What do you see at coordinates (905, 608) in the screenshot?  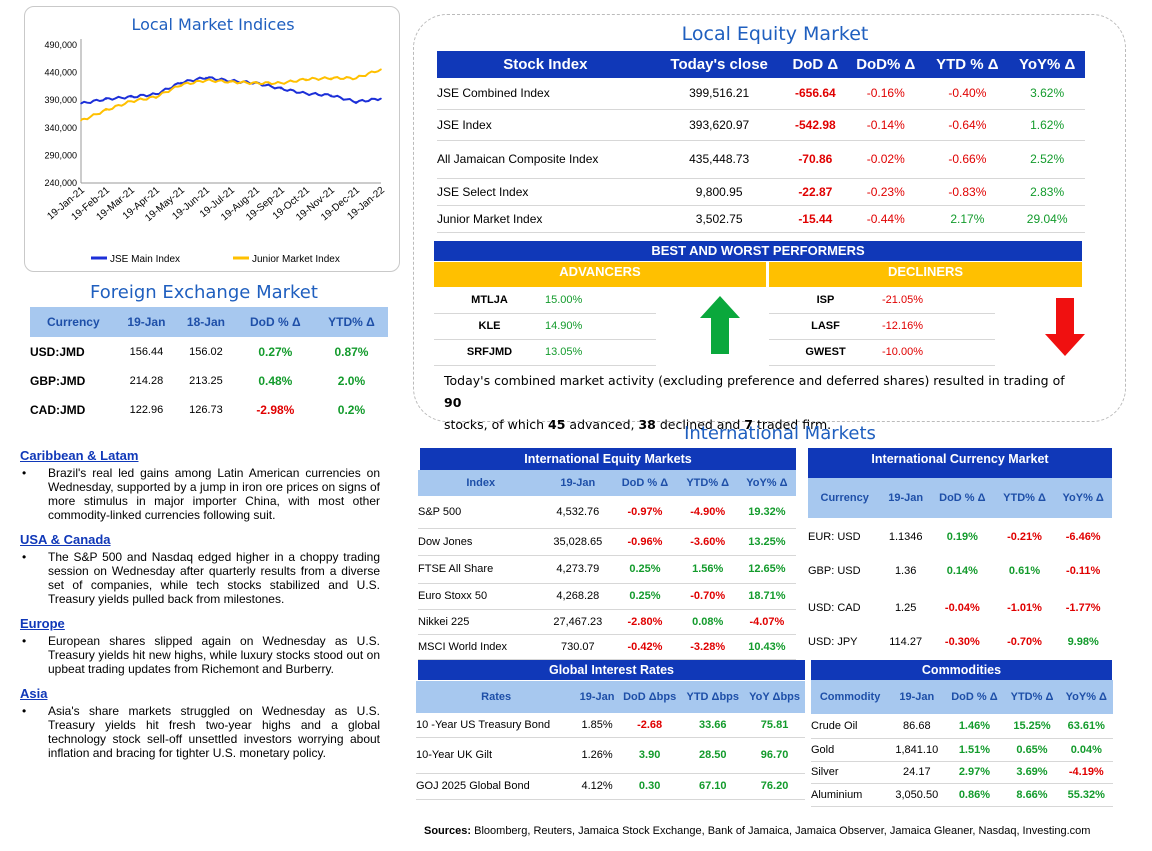 I see `table-cell: 1.25` at bounding box center [905, 608].